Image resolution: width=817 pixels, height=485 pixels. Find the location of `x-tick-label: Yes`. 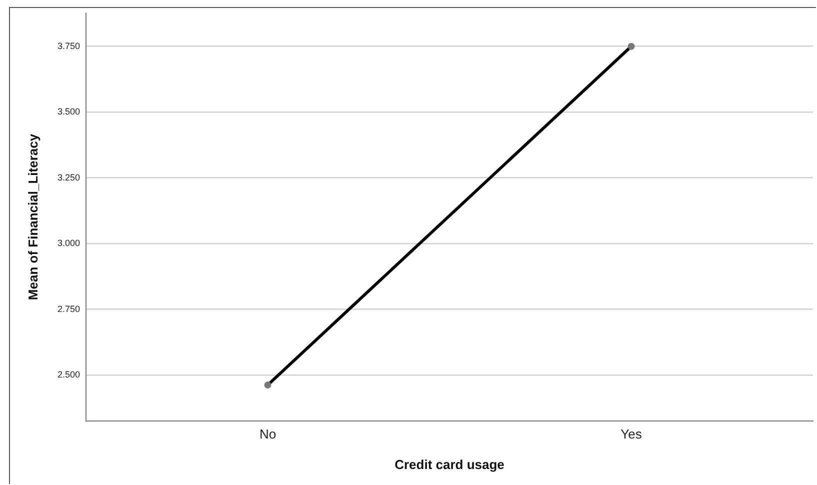

x-tick-label: Yes is located at coordinates (631, 434).